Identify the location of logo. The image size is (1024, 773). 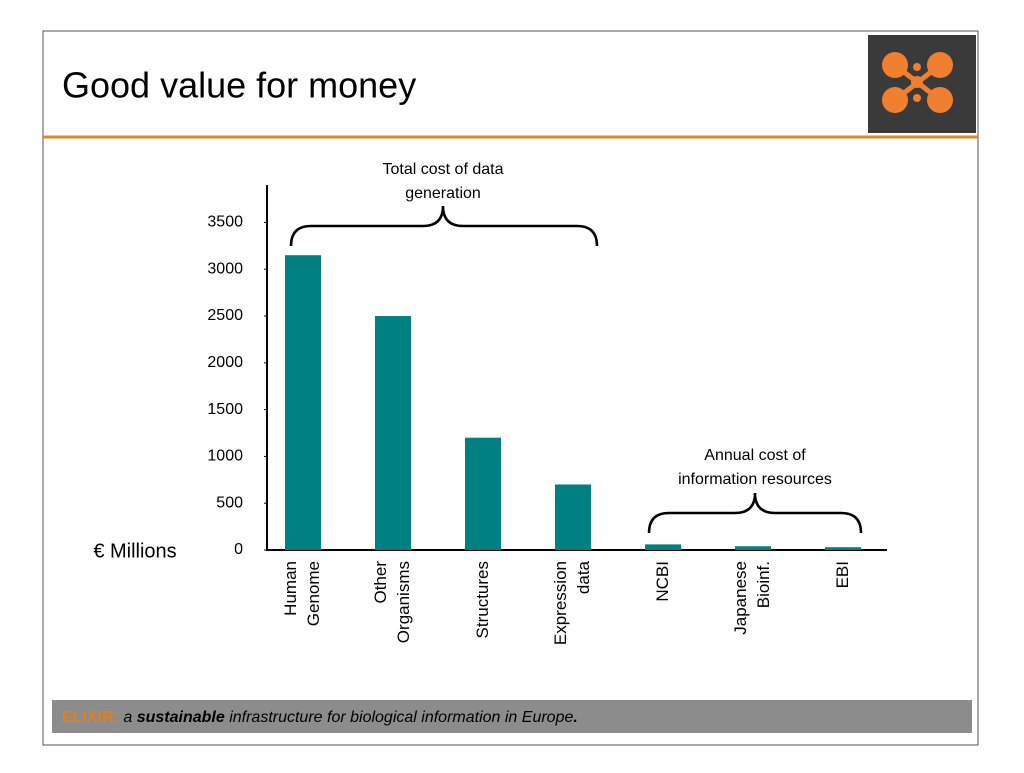
(922, 84).